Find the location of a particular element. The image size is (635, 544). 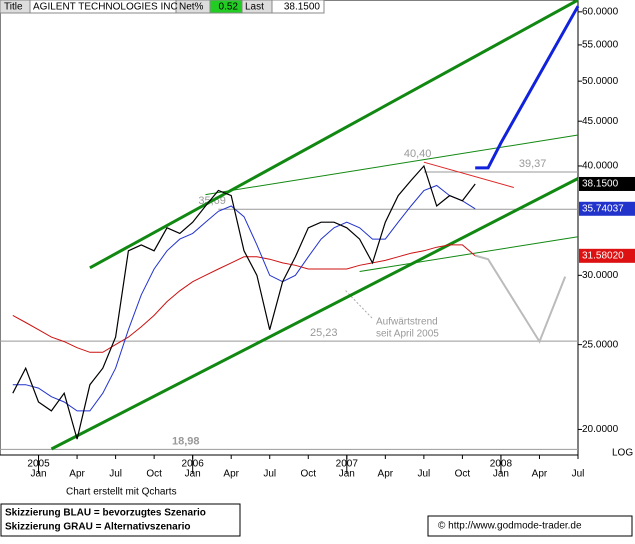

footer-credit: Chart erstellt mit Qcharts is located at coordinates (121, 492).